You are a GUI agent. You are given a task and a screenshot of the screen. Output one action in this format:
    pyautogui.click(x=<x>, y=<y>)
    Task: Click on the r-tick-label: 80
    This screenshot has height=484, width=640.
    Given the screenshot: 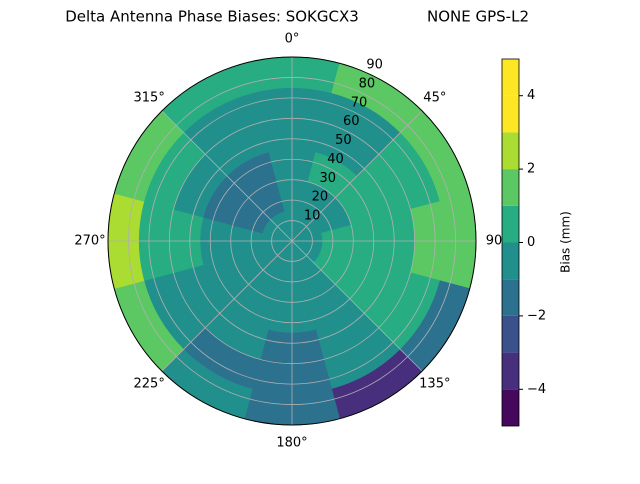 What is the action you would take?
    pyautogui.click(x=367, y=83)
    